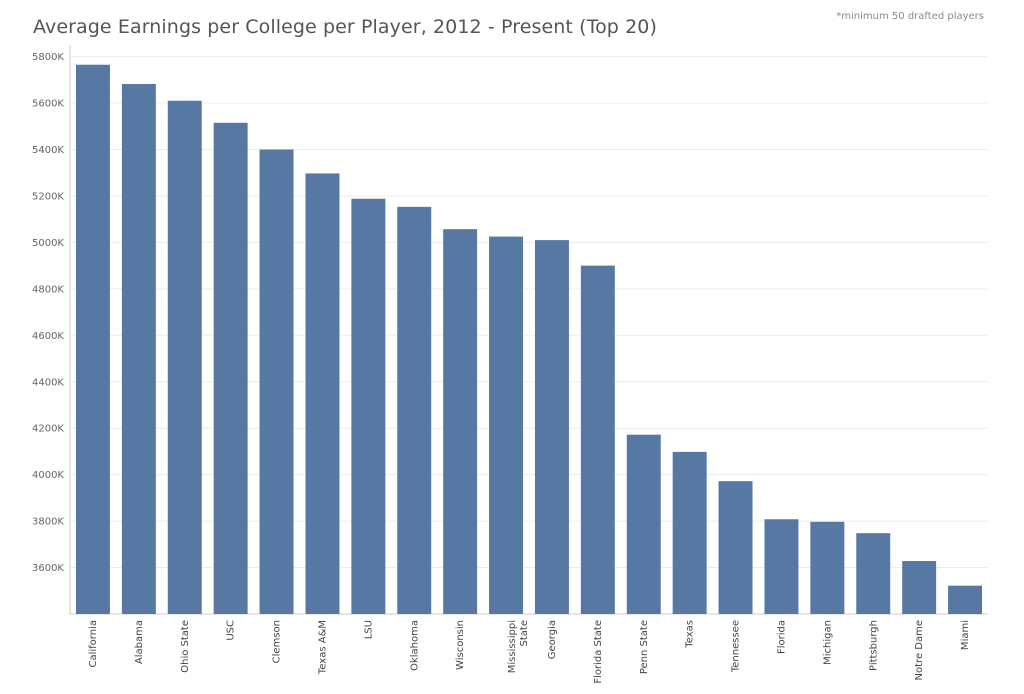 This screenshot has height=694, width=1024. Describe the element at coordinates (48, 243) in the screenshot. I see `y-tick-label: 5000K` at that location.